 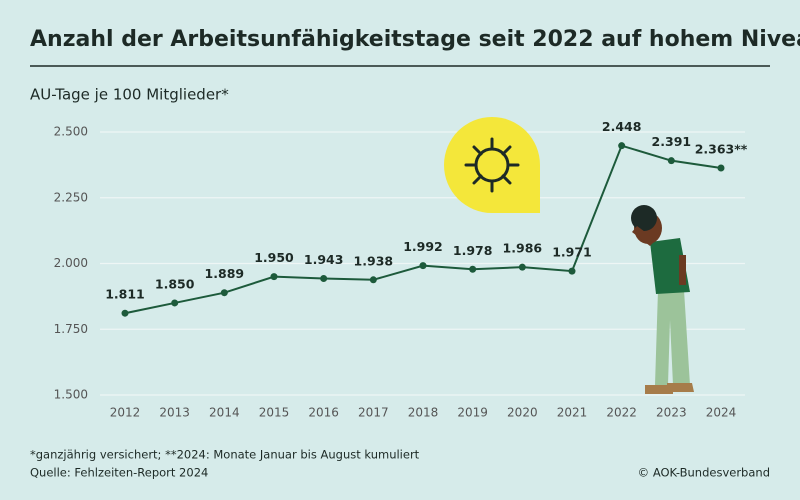 What do you see at coordinates (71, 263) in the screenshot?
I see `y-tick-label: 2.000` at bounding box center [71, 263].